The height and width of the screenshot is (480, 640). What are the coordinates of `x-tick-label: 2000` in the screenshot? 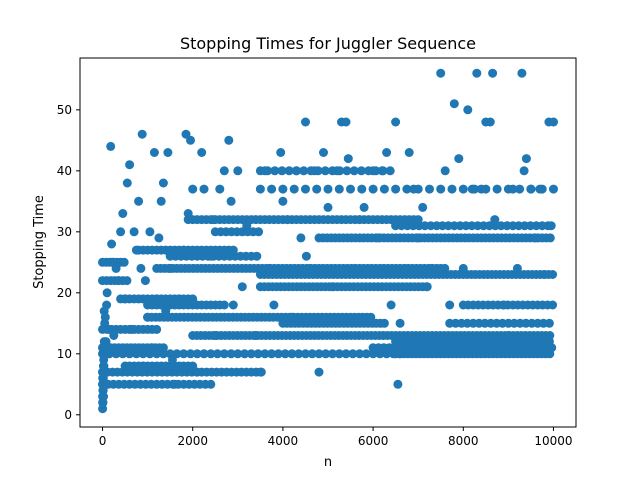 It's located at (192, 441).